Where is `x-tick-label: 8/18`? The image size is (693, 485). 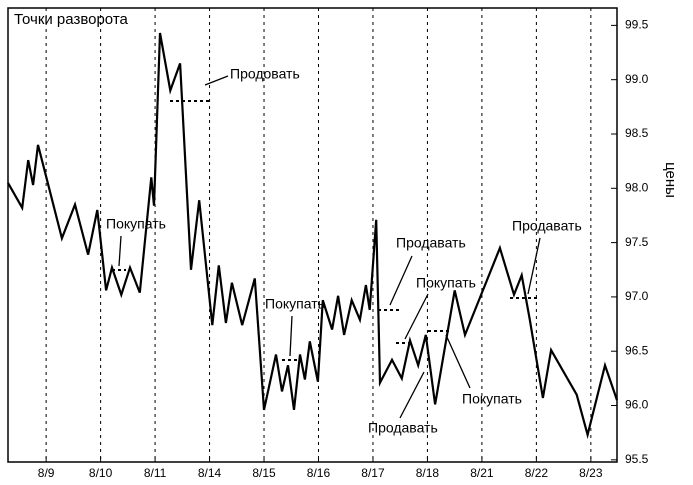
x-tick-label: 8/18 is located at coordinates (428, 473).